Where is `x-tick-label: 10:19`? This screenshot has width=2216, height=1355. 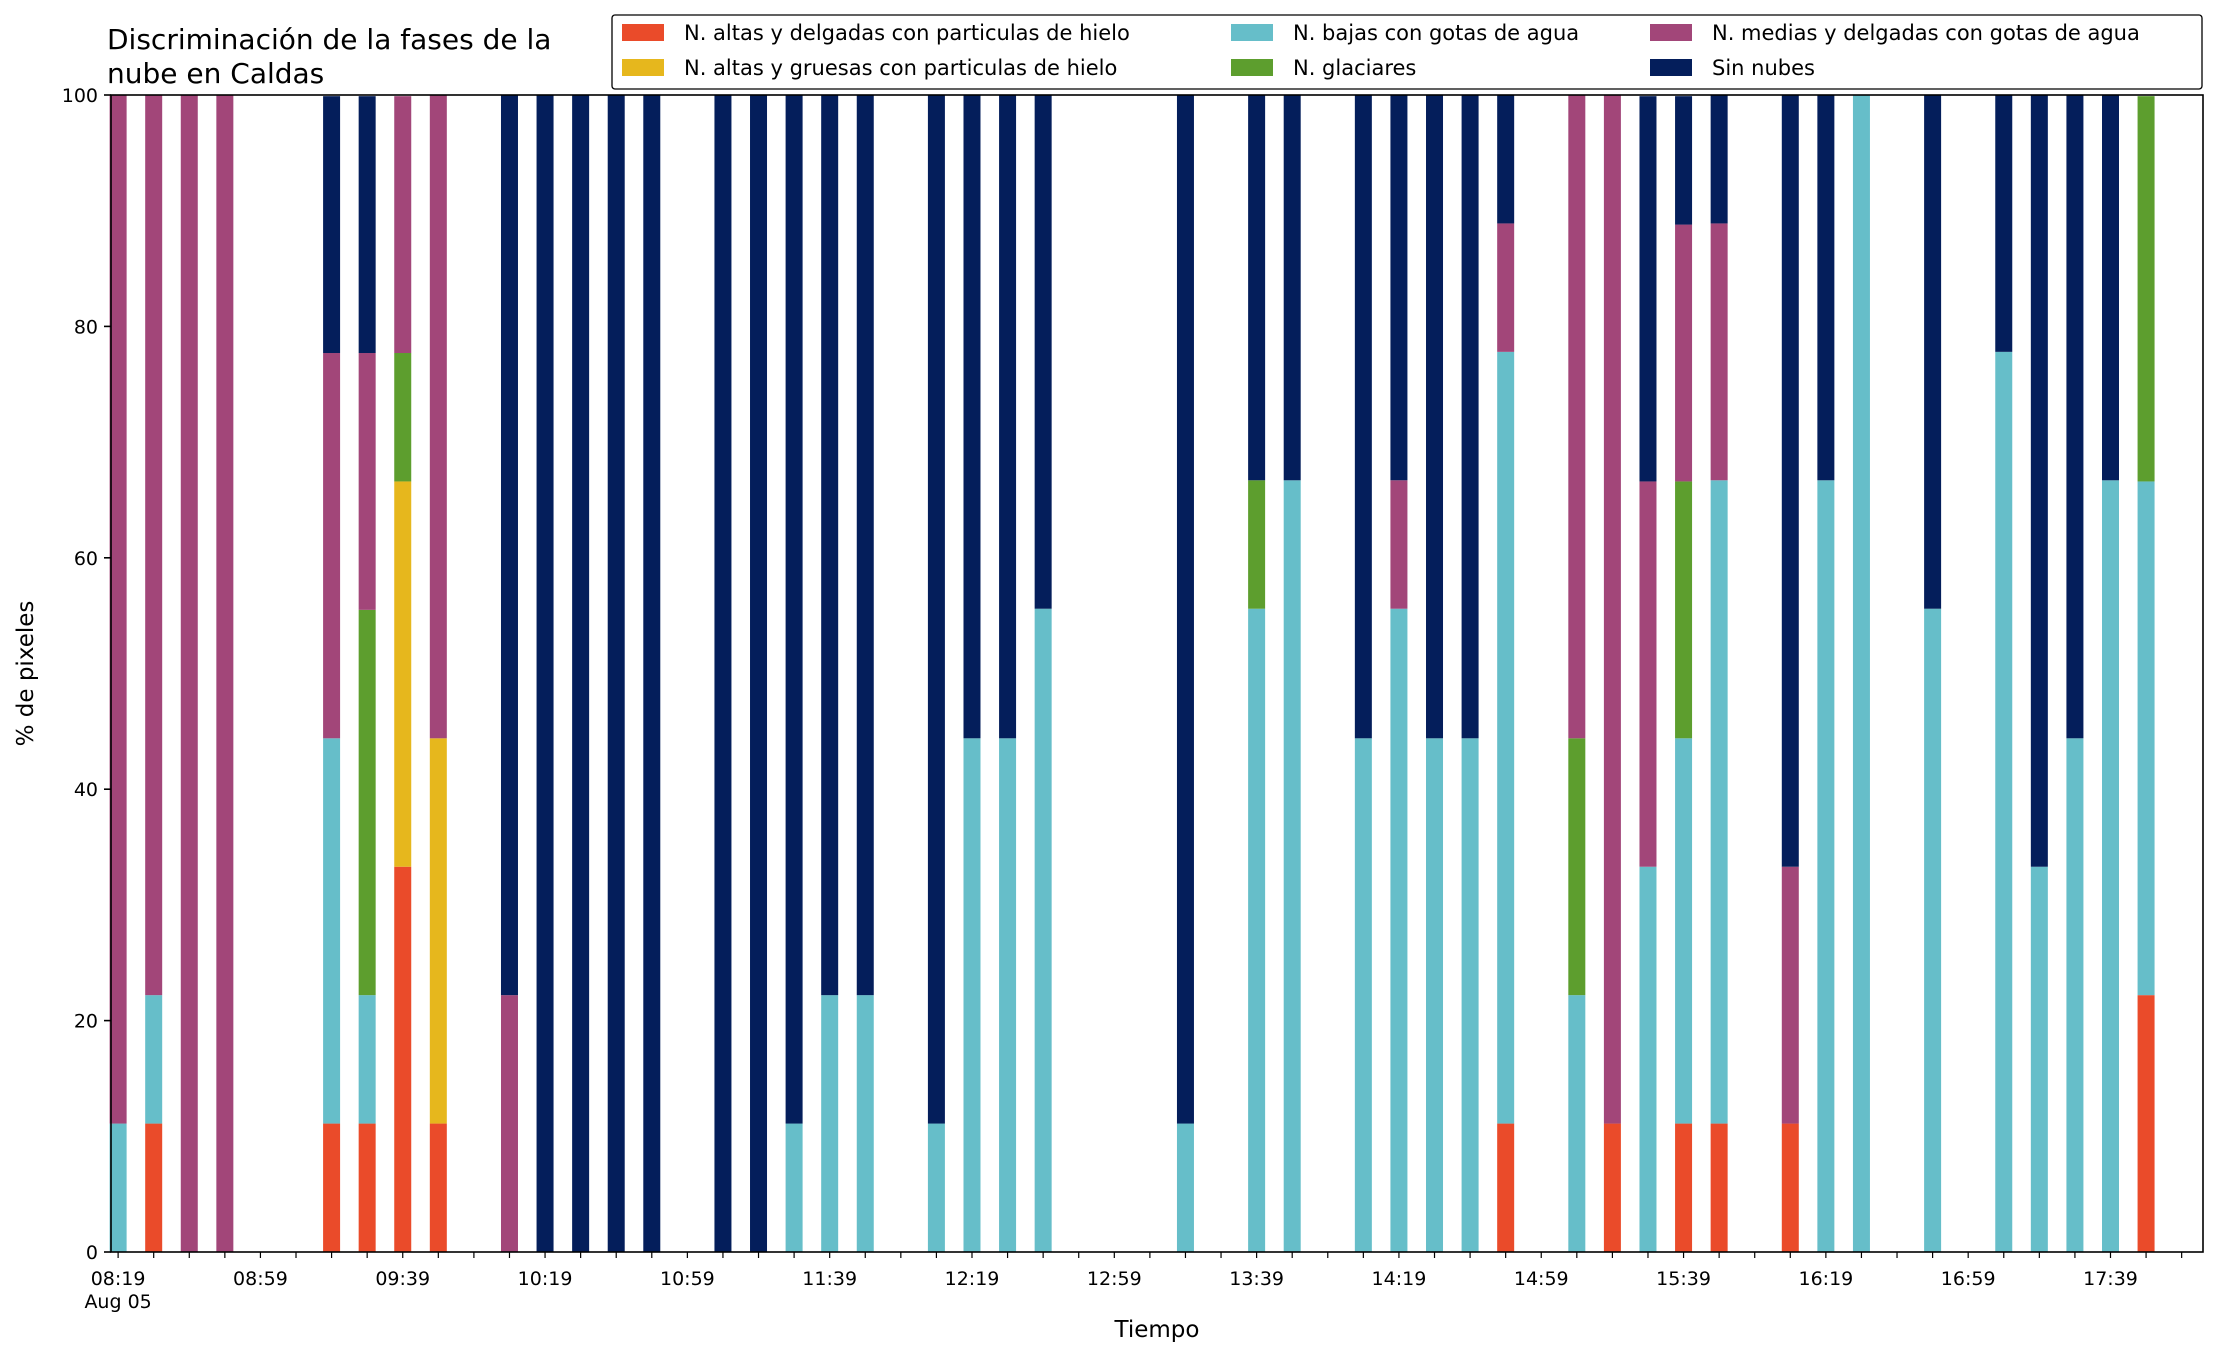 x-tick-label: 10:19 is located at coordinates (545, 1279).